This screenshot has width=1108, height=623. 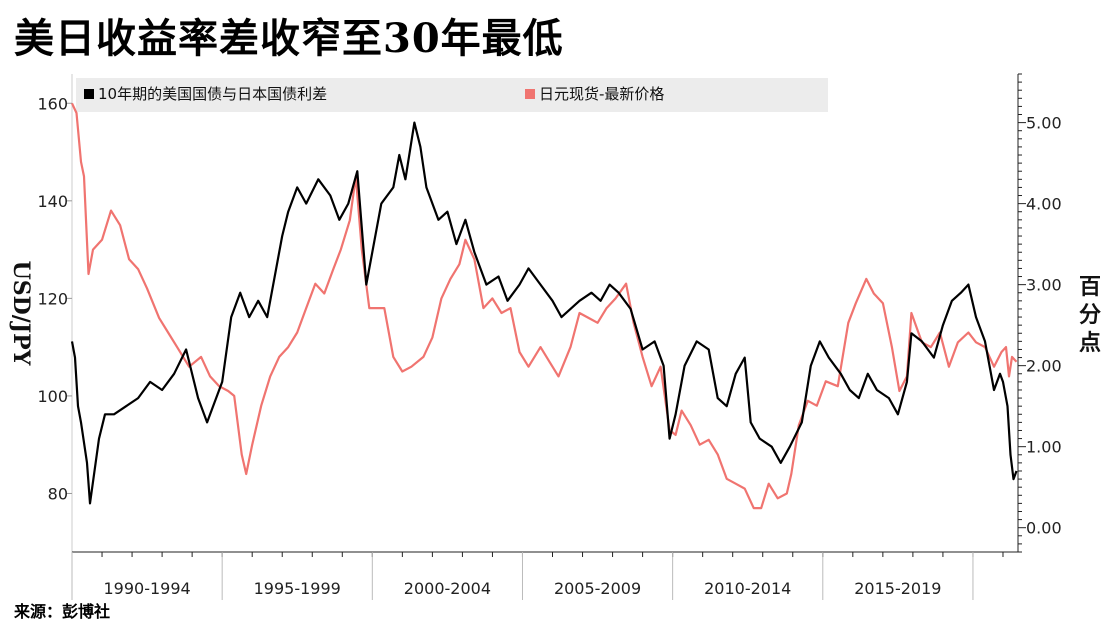 I want to click on x-period-label-1995-1999: 1995-1999, so click(x=297, y=588).